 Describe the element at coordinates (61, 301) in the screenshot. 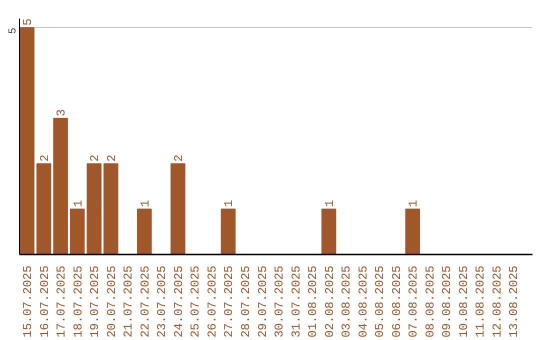

I see `x-tick-label: 17.07.2025` at that location.